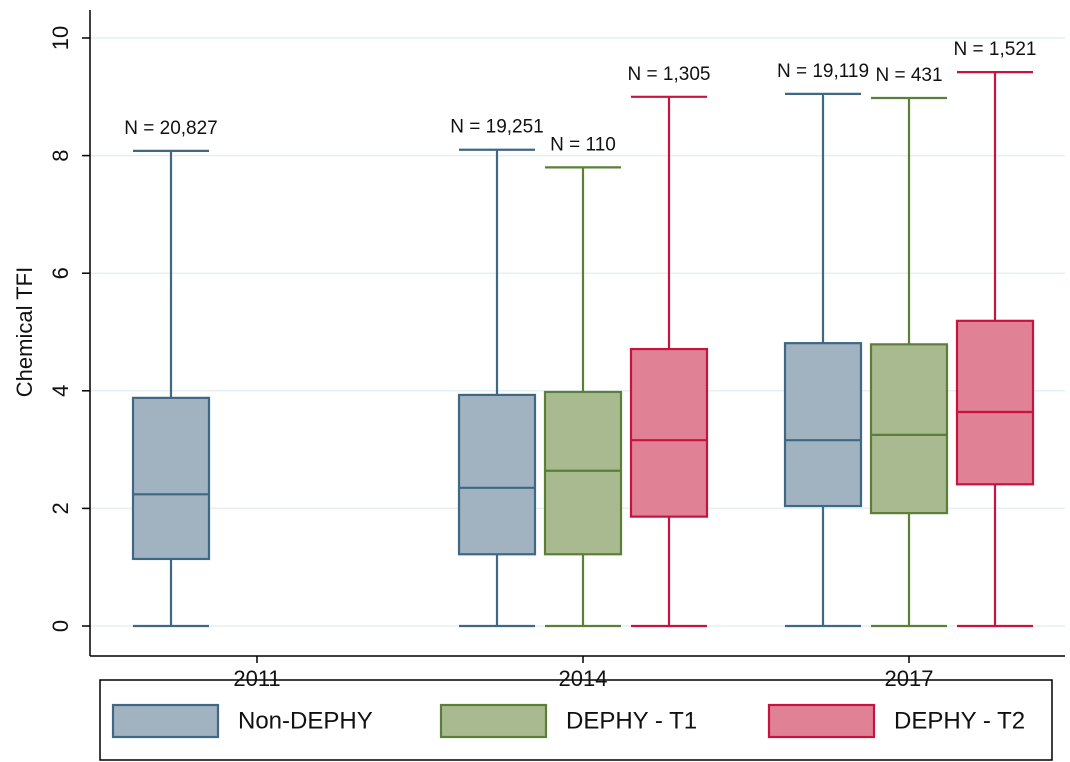 Image resolution: width=1070 pixels, height=762 pixels. I want to click on n-label: N = 19,251, so click(497, 127).